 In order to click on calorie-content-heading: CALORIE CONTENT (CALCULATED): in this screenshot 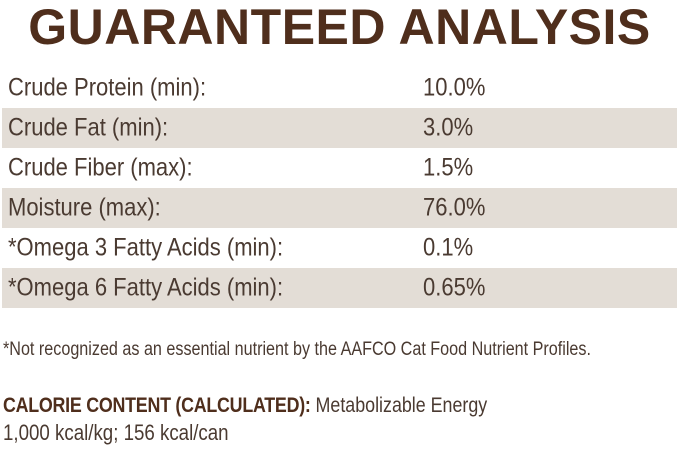, I will do `click(157, 405)`.